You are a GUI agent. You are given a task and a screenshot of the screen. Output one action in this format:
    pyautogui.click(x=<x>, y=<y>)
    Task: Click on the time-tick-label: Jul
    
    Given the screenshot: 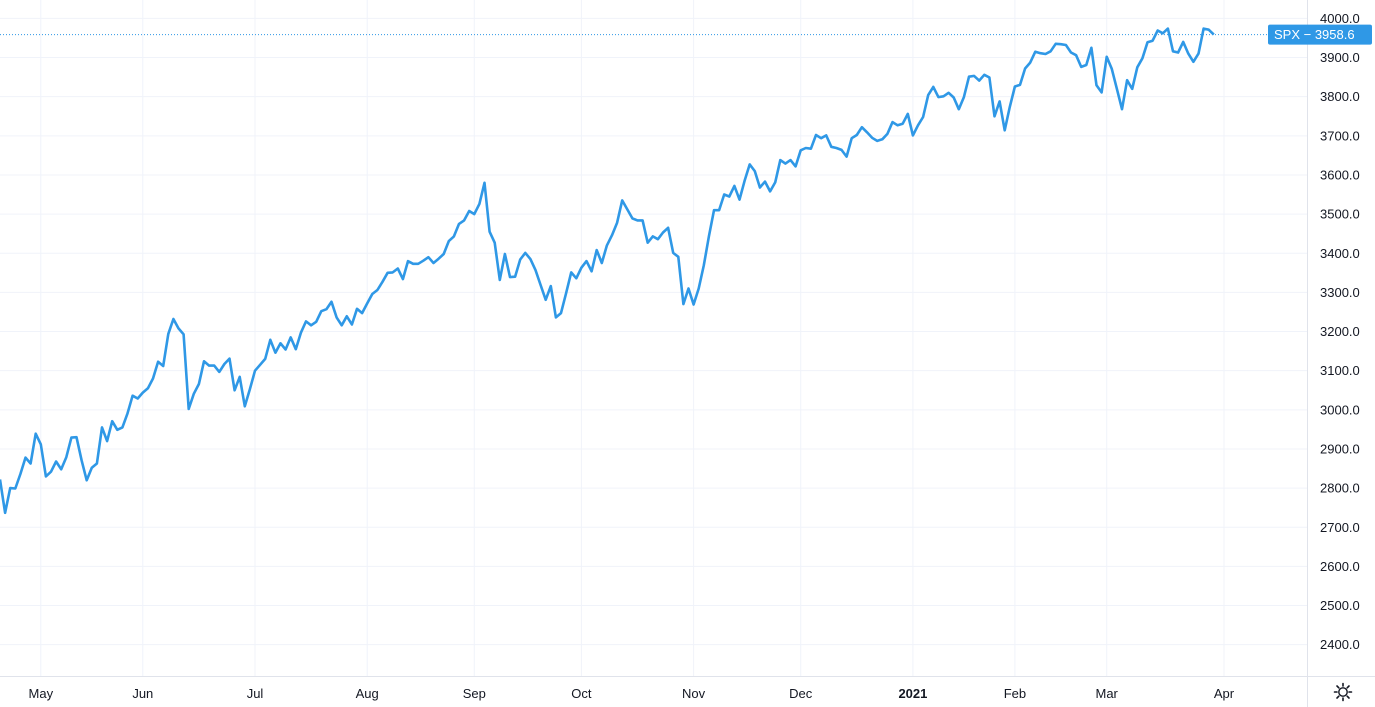 What is the action you would take?
    pyautogui.click(x=255, y=693)
    